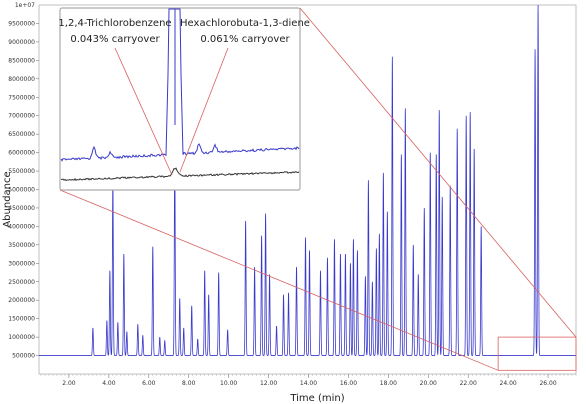 The width and height of the screenshot is (586, 404). I want to click on x-tick-label: 18.00, so click(388, 383).